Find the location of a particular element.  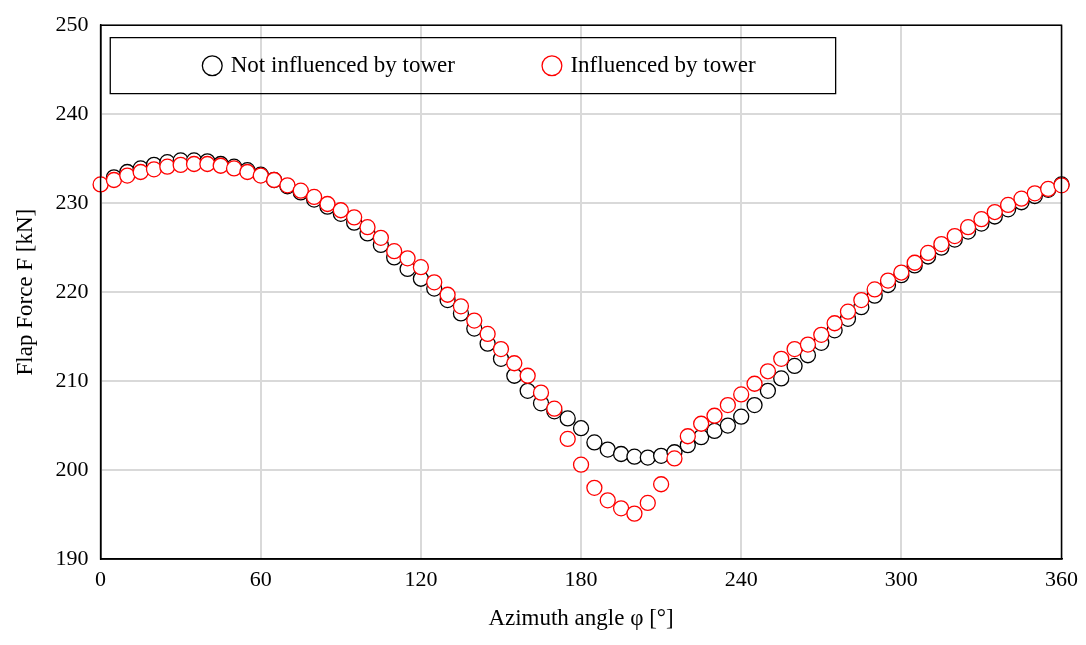

x-tick-label: 240 is located at coordinates (741, 578).